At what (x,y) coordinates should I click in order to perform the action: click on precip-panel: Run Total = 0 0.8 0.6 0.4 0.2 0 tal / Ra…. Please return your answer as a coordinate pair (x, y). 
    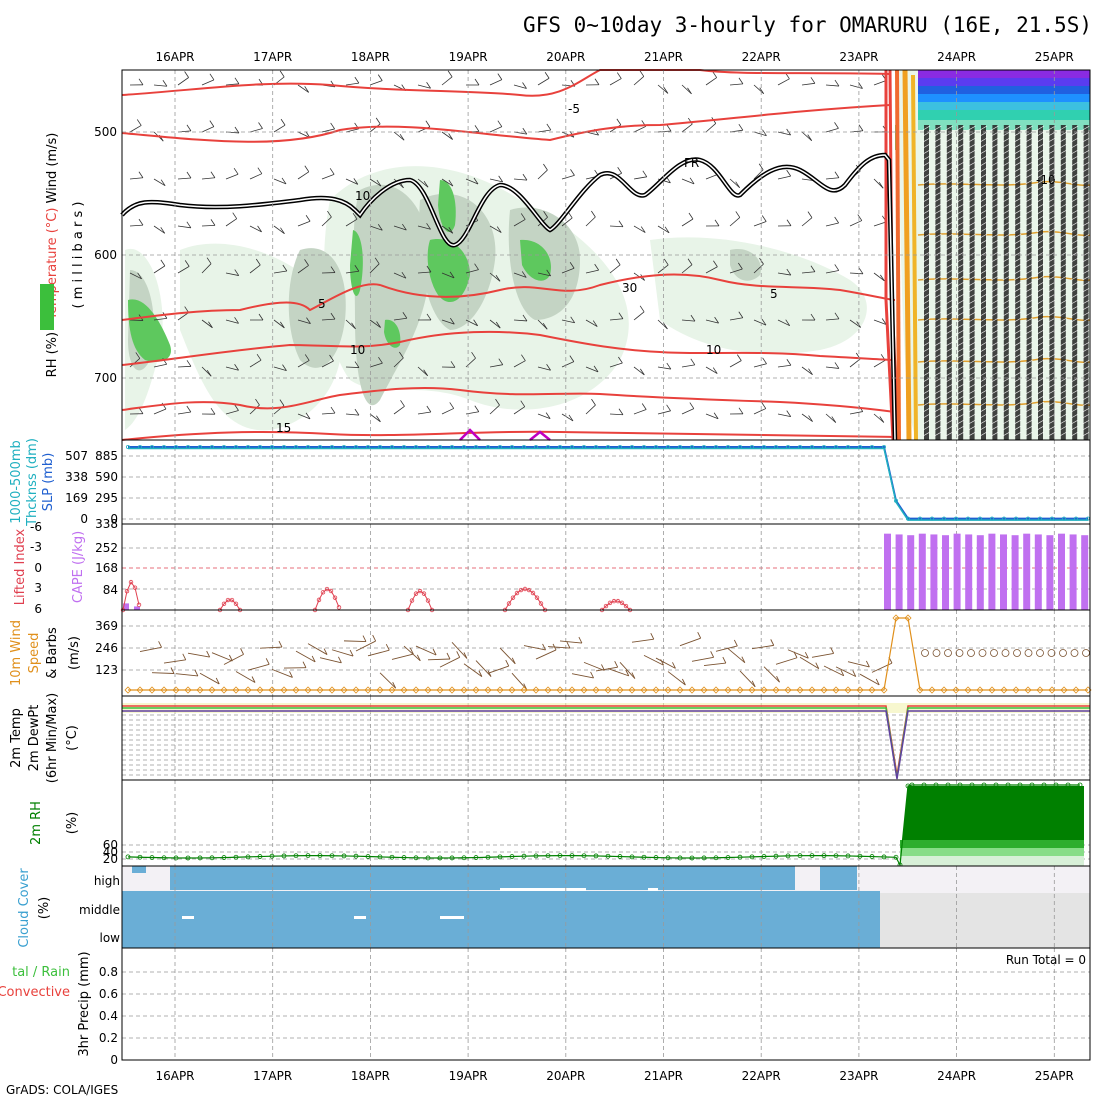
    Looking at the image, I should click on (545, 1007).